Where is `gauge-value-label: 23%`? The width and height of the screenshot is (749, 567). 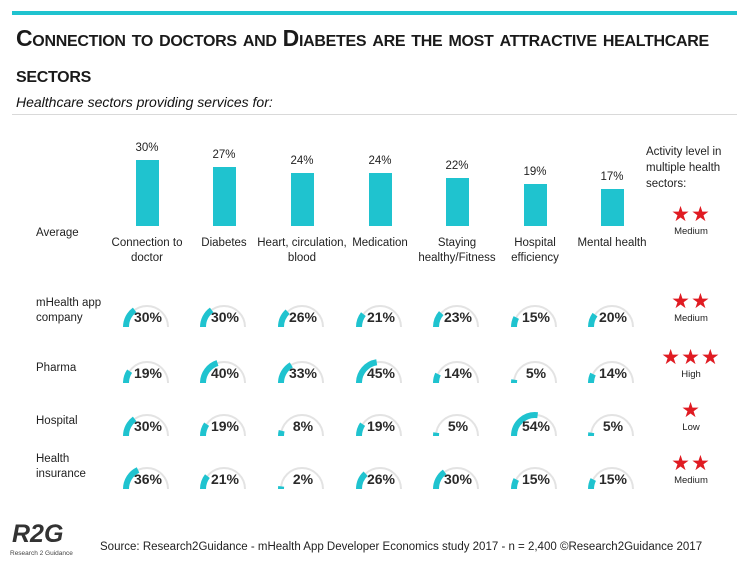
gauge-value-label: 23% is located at coordinates (458, 317).